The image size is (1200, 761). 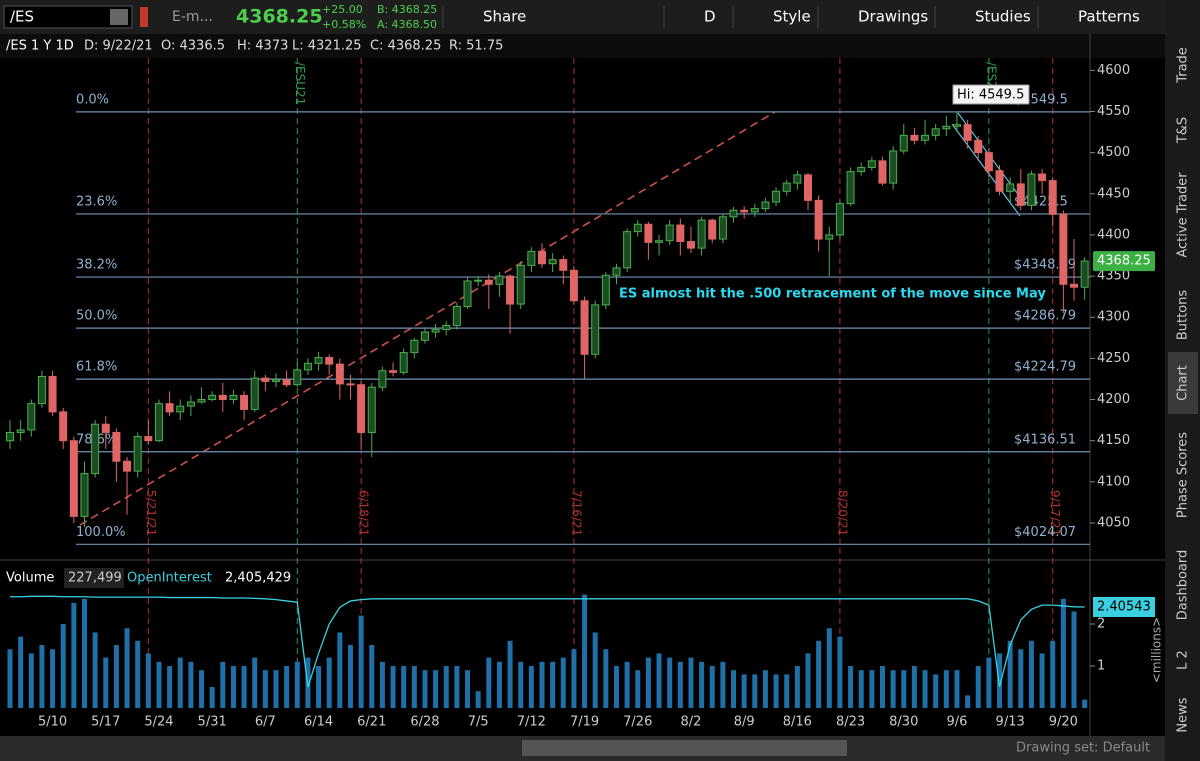 I want to click on header-field: H: 4373, so click(x=262, y=46).